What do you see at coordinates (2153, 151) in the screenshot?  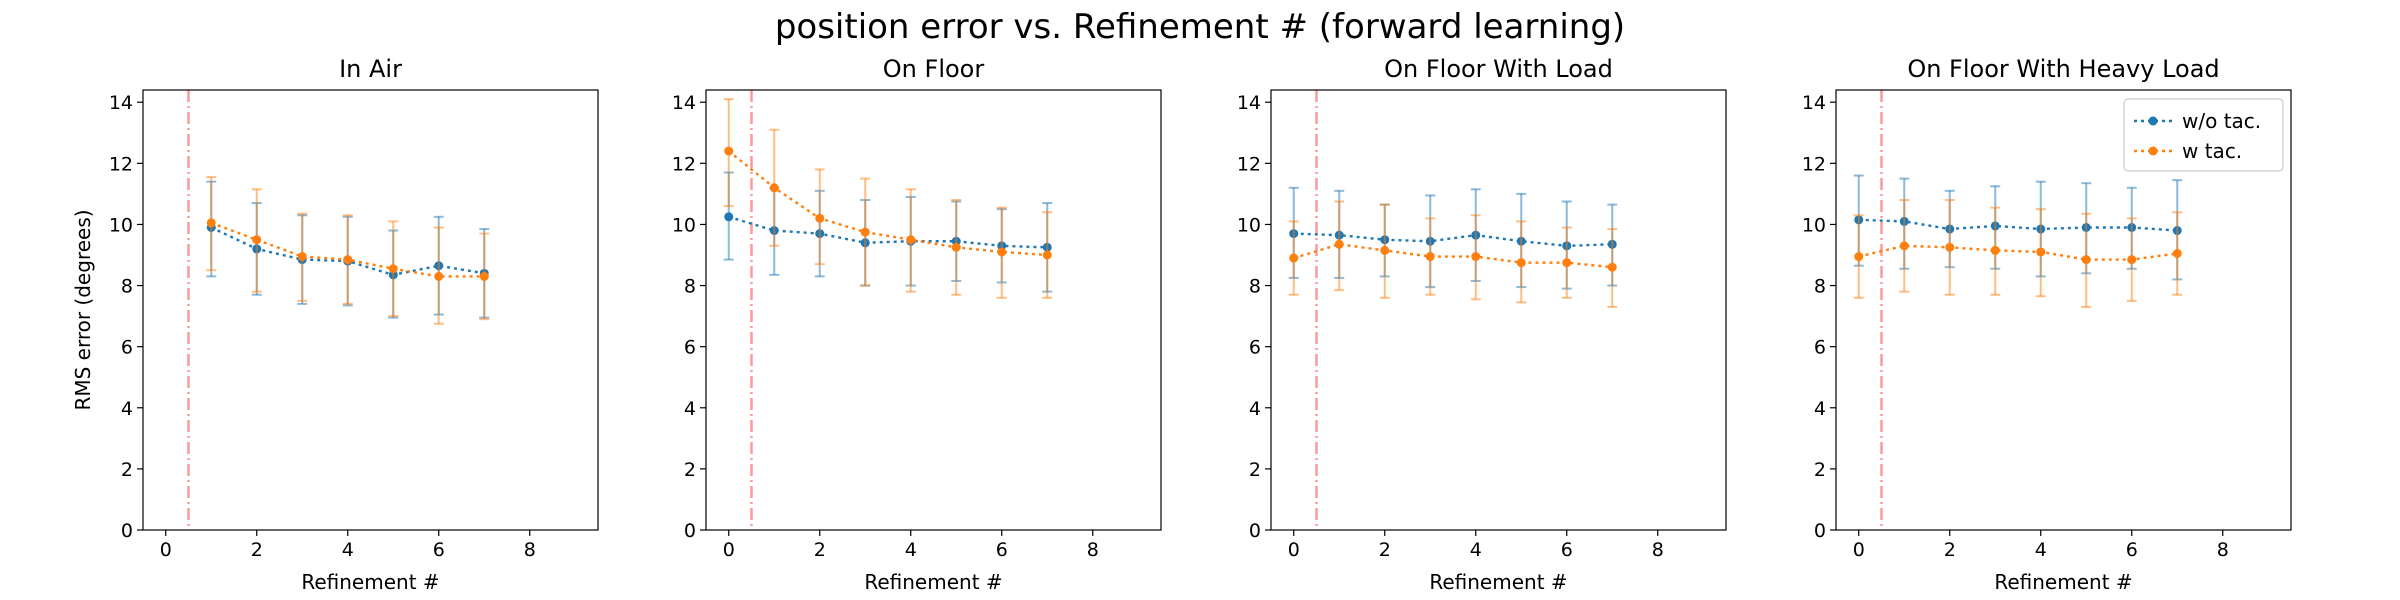 I see `legend-swatch-marker` at bounding box center [2153, 151].